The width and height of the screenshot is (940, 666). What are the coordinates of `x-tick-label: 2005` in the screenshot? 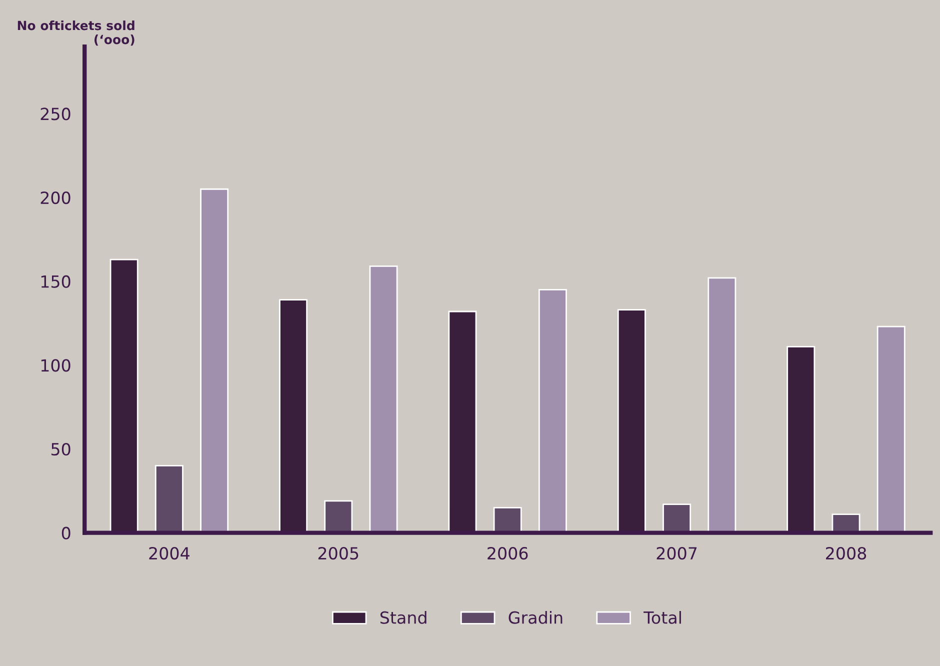 It's located at (338, 553).